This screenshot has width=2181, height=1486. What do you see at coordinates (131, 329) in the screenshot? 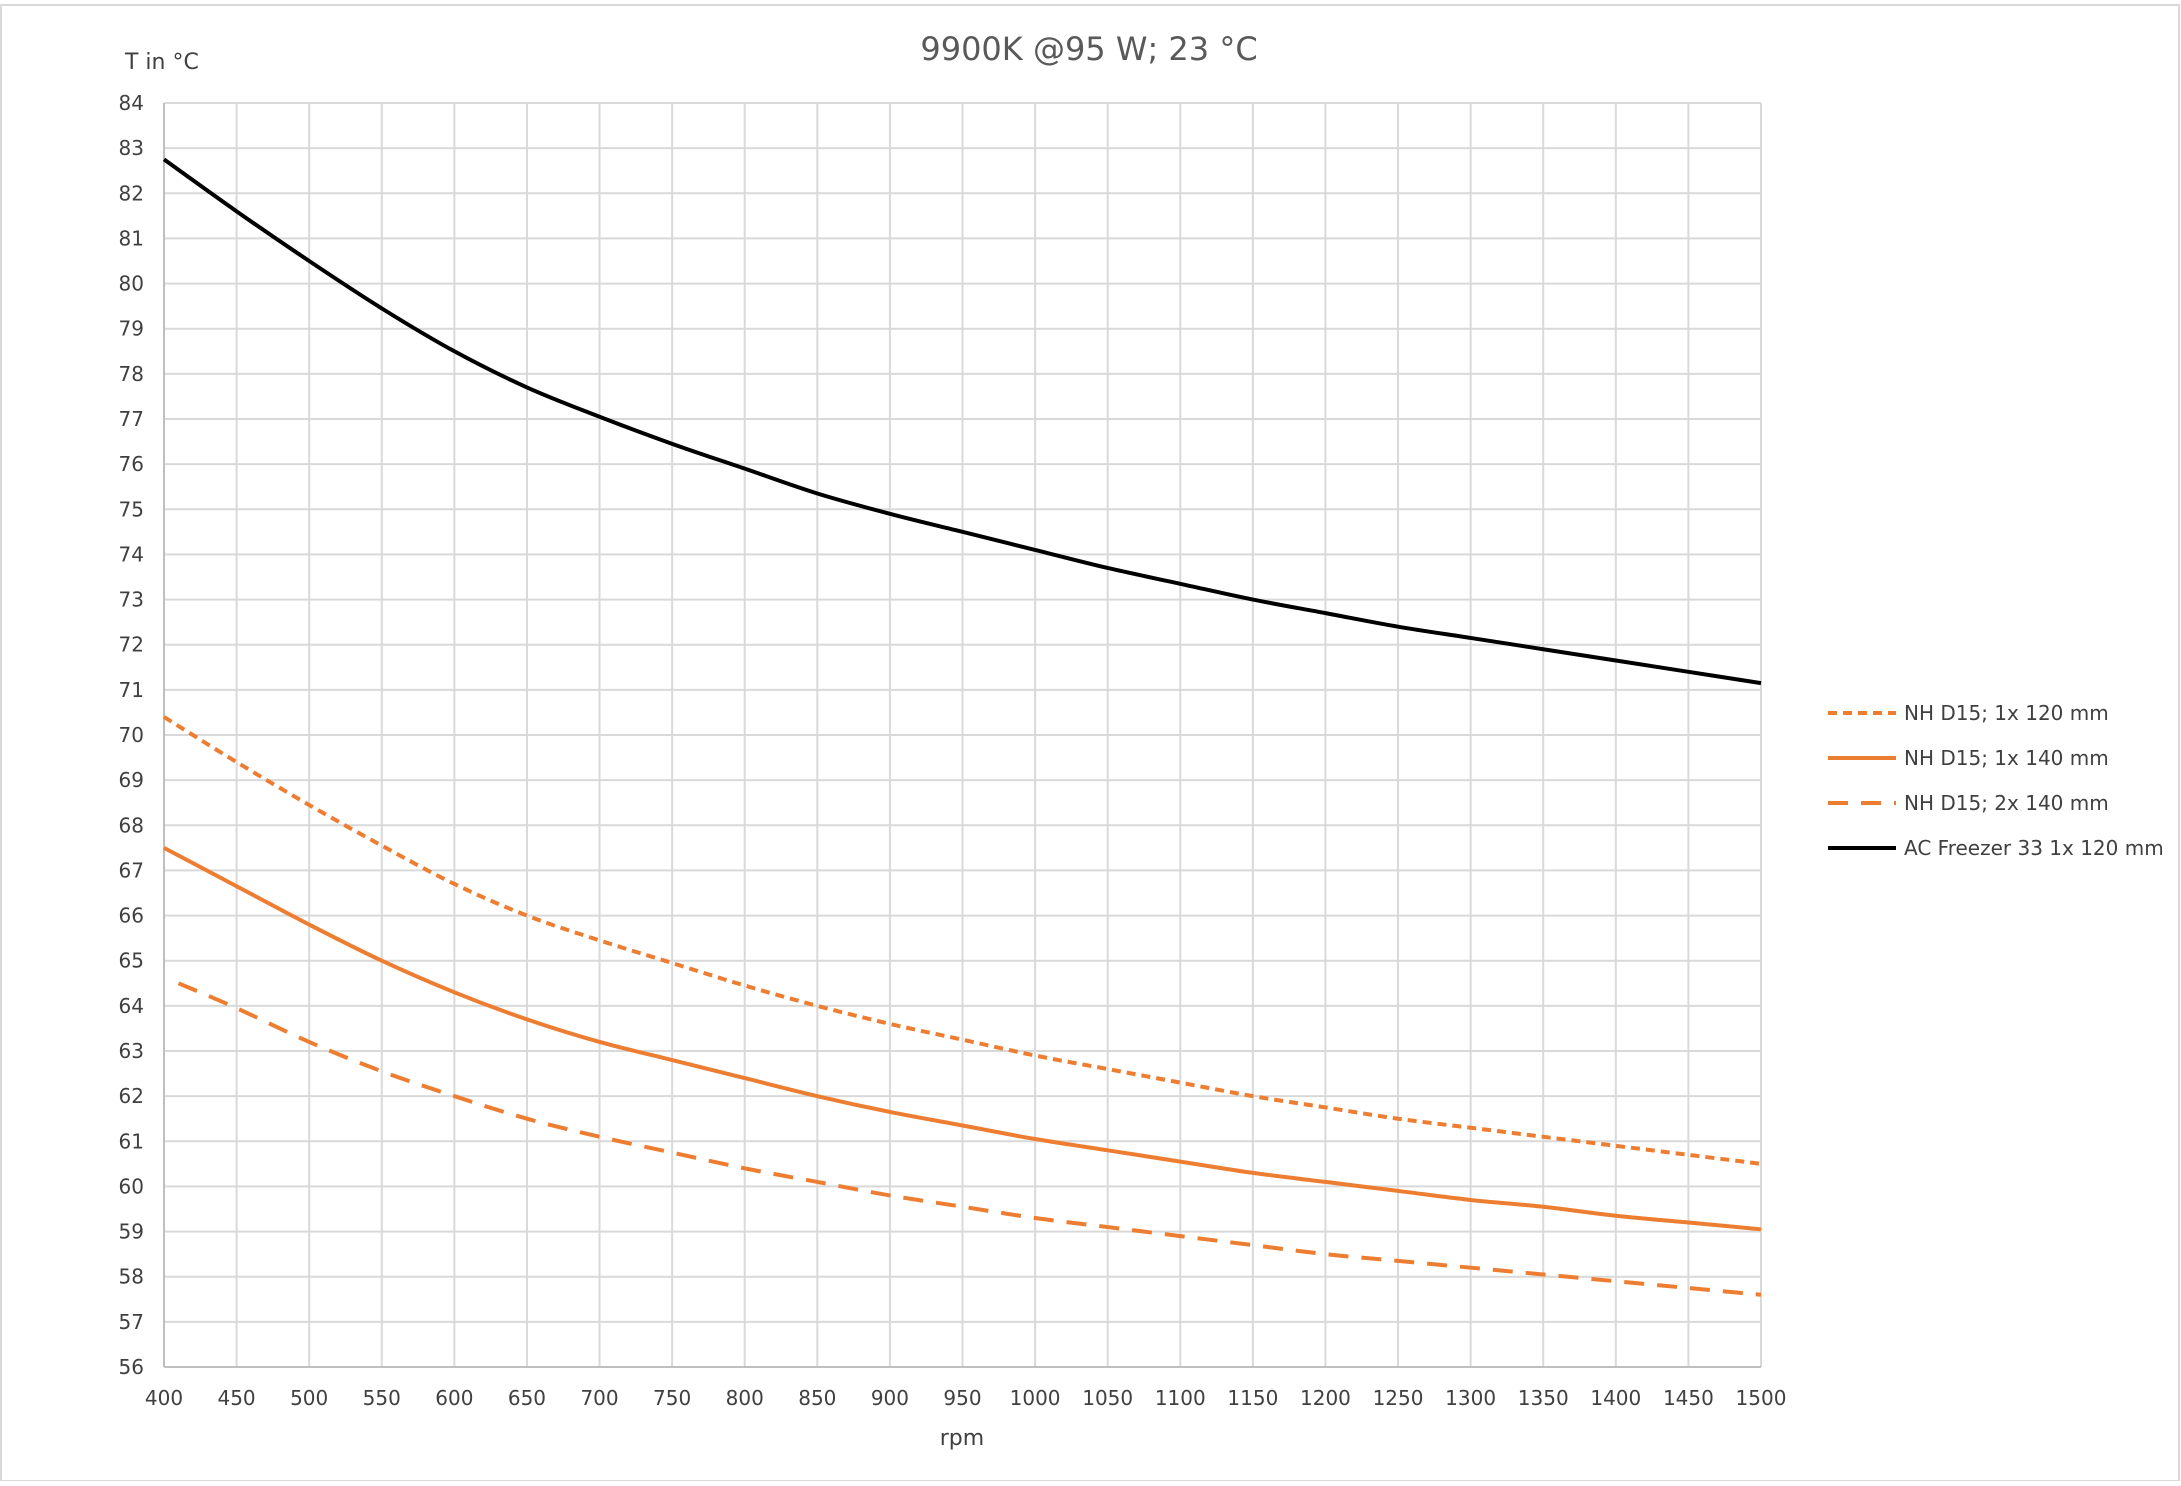
I see `y-tick-label: 79` at bounding box center [131, 329].